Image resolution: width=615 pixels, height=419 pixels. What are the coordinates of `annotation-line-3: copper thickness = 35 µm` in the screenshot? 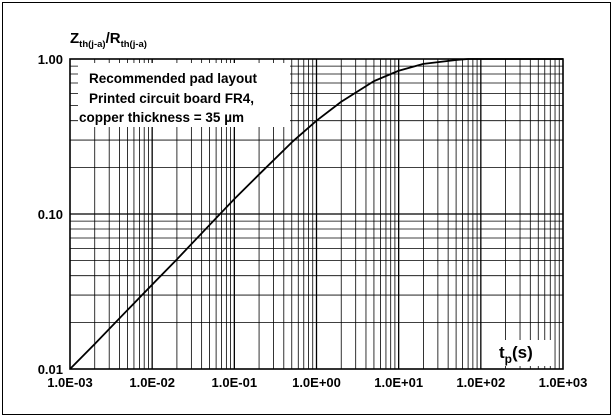 It's located at (161, 117).